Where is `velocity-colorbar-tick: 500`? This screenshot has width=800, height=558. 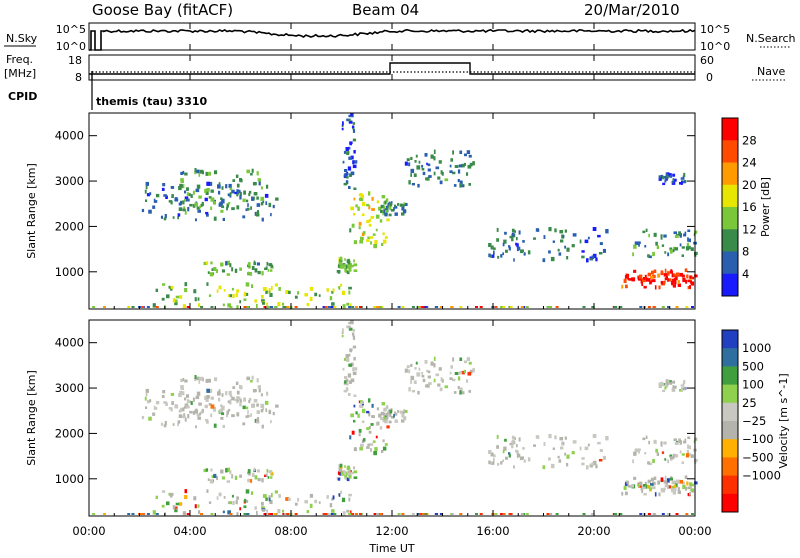 velocity-colorbar-tick: 500 is located at coordinates (753, 366).